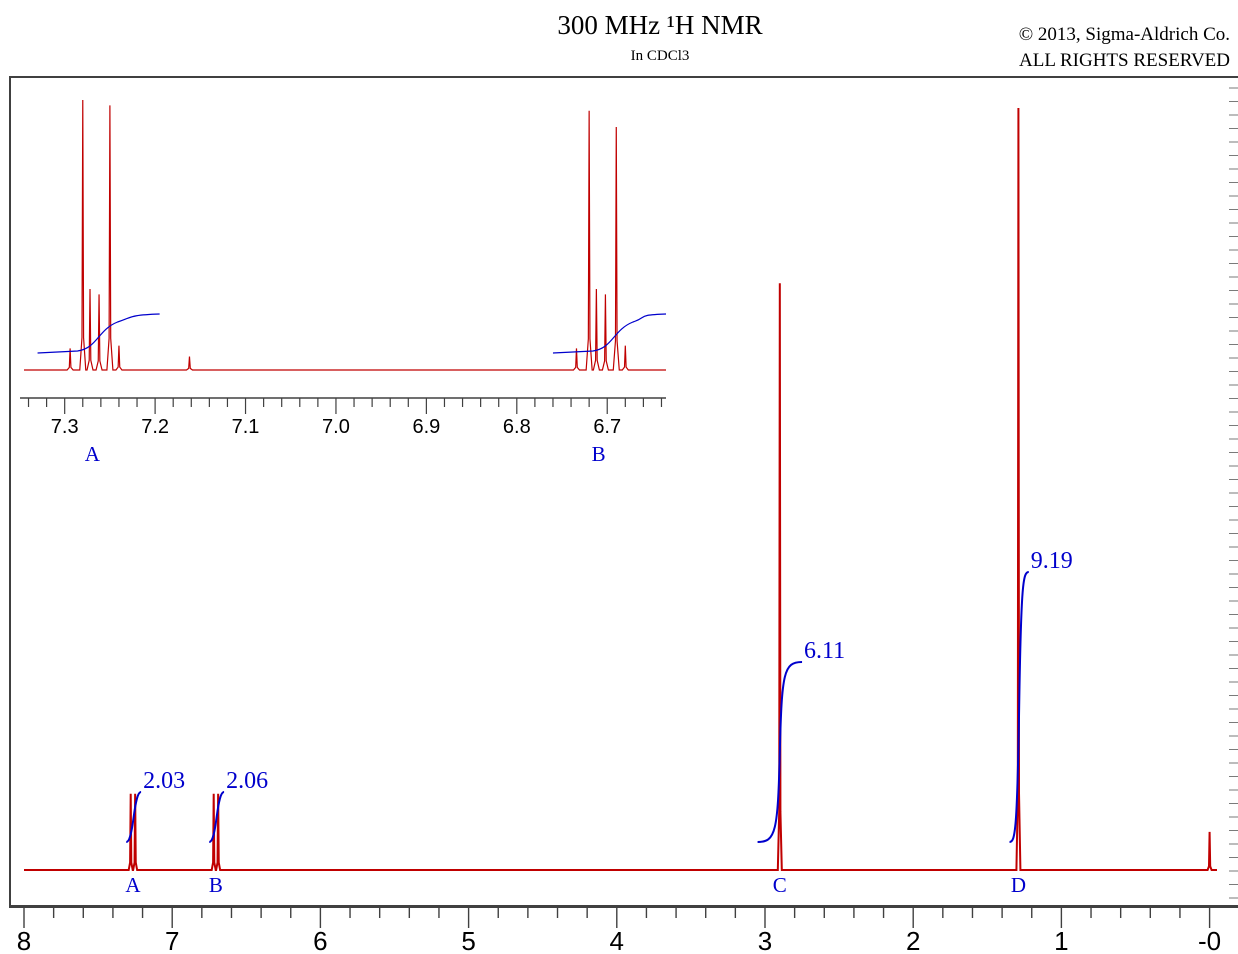 The height and width of the screenshot is (954, 1238). Describe the element at coordinates (607, 427) in the screenshot. I see `inset-x-tick-label: 6.7` at that location.